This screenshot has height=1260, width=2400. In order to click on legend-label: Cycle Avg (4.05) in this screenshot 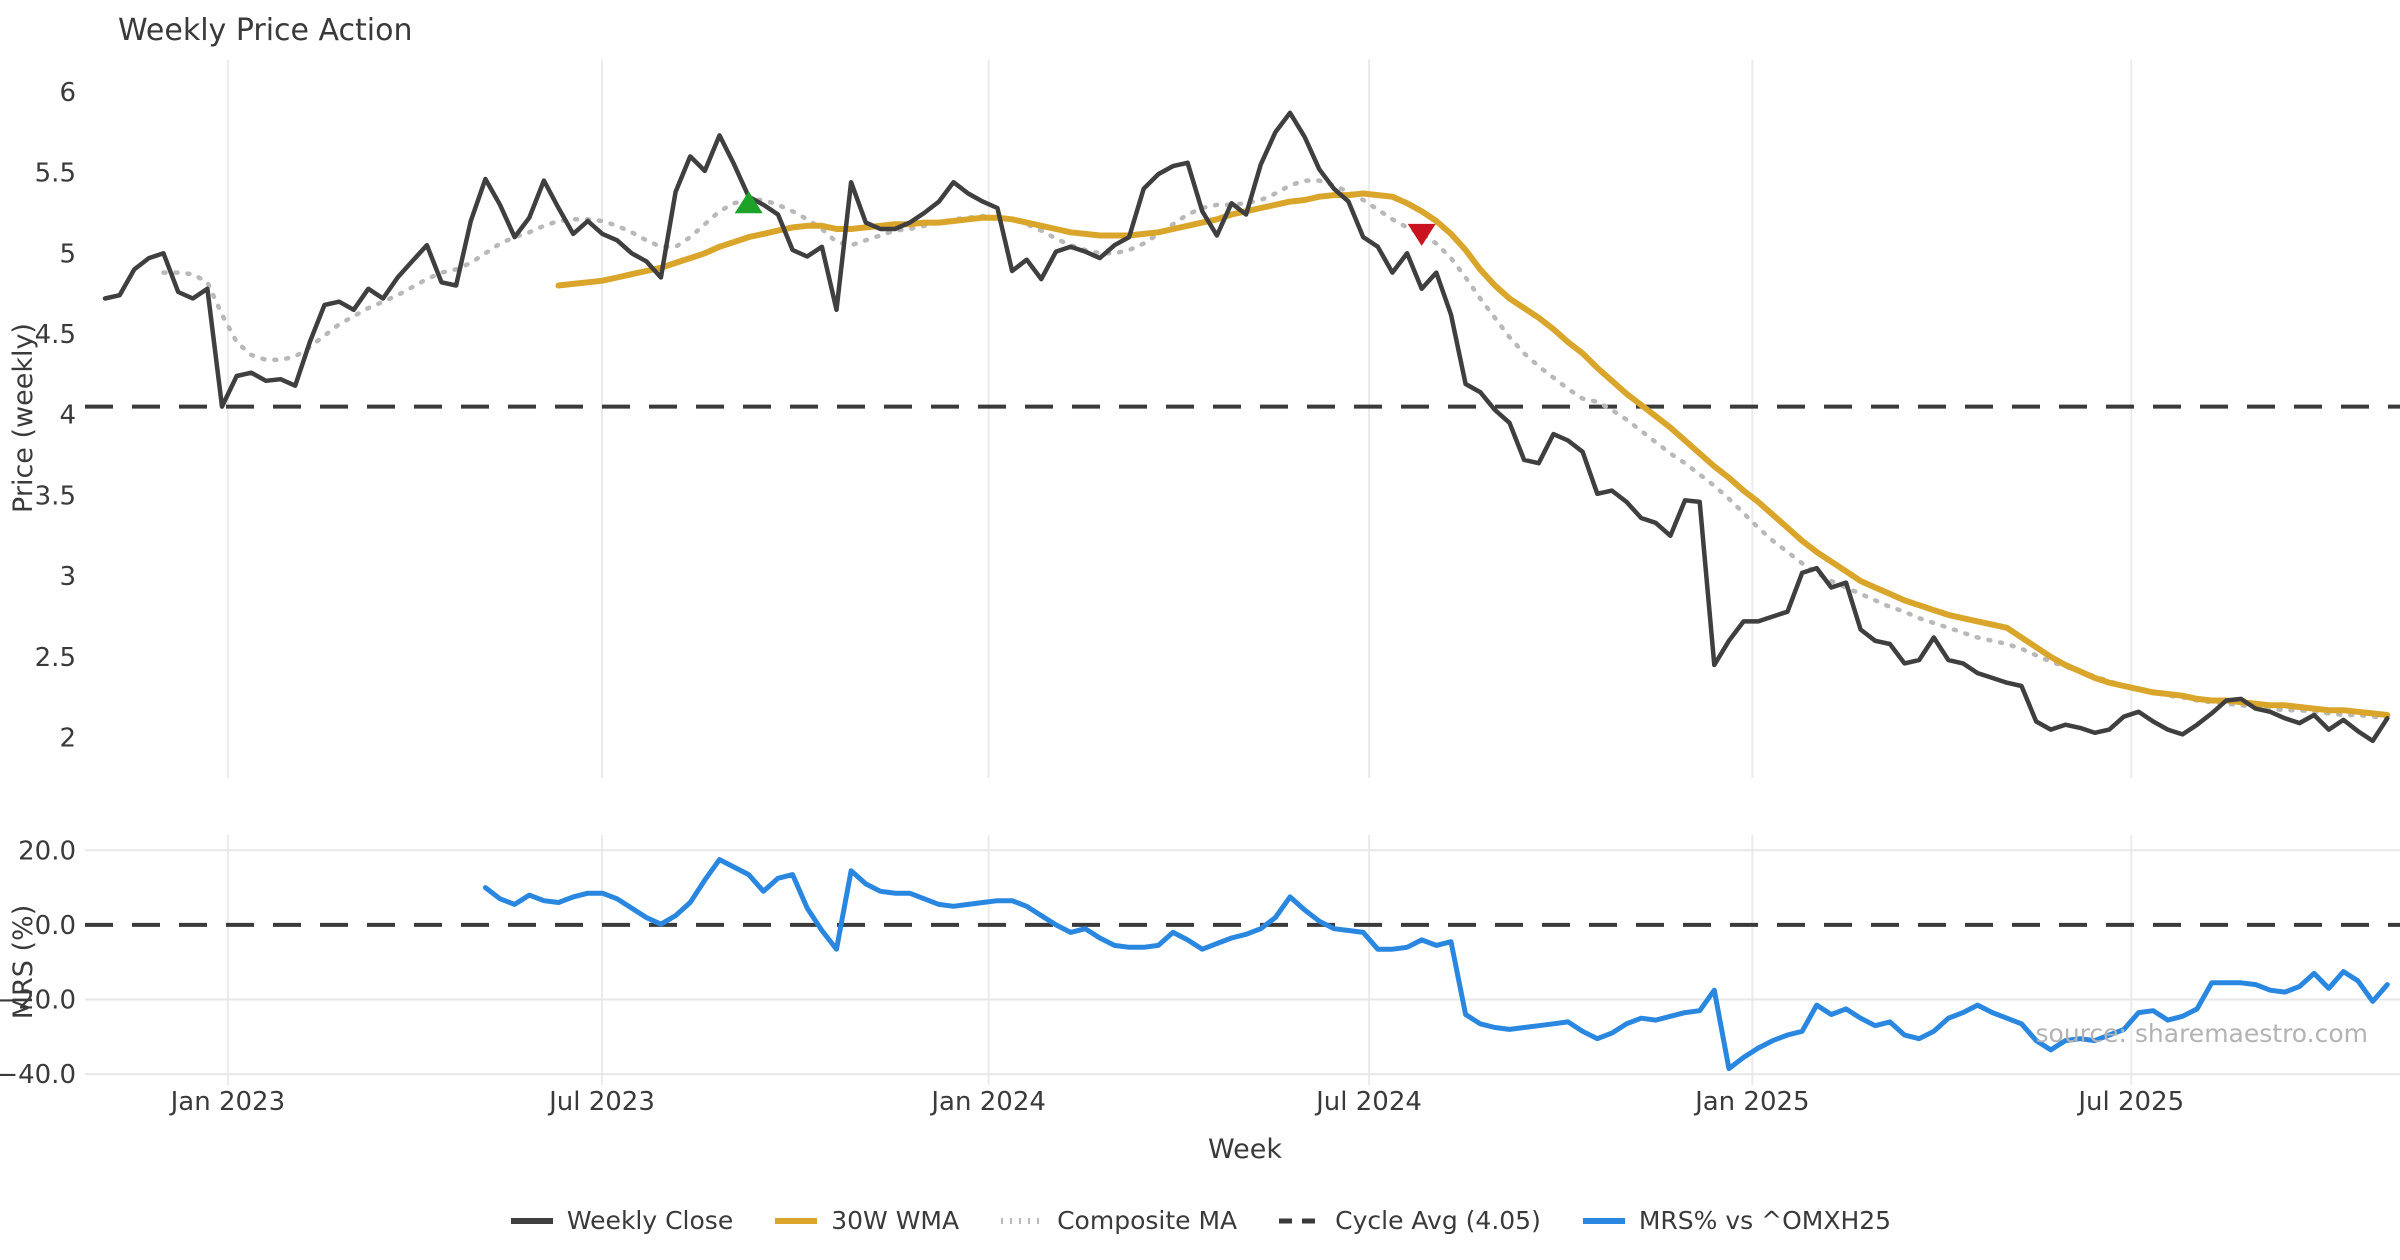, I will do `click(1438, 1220)`.